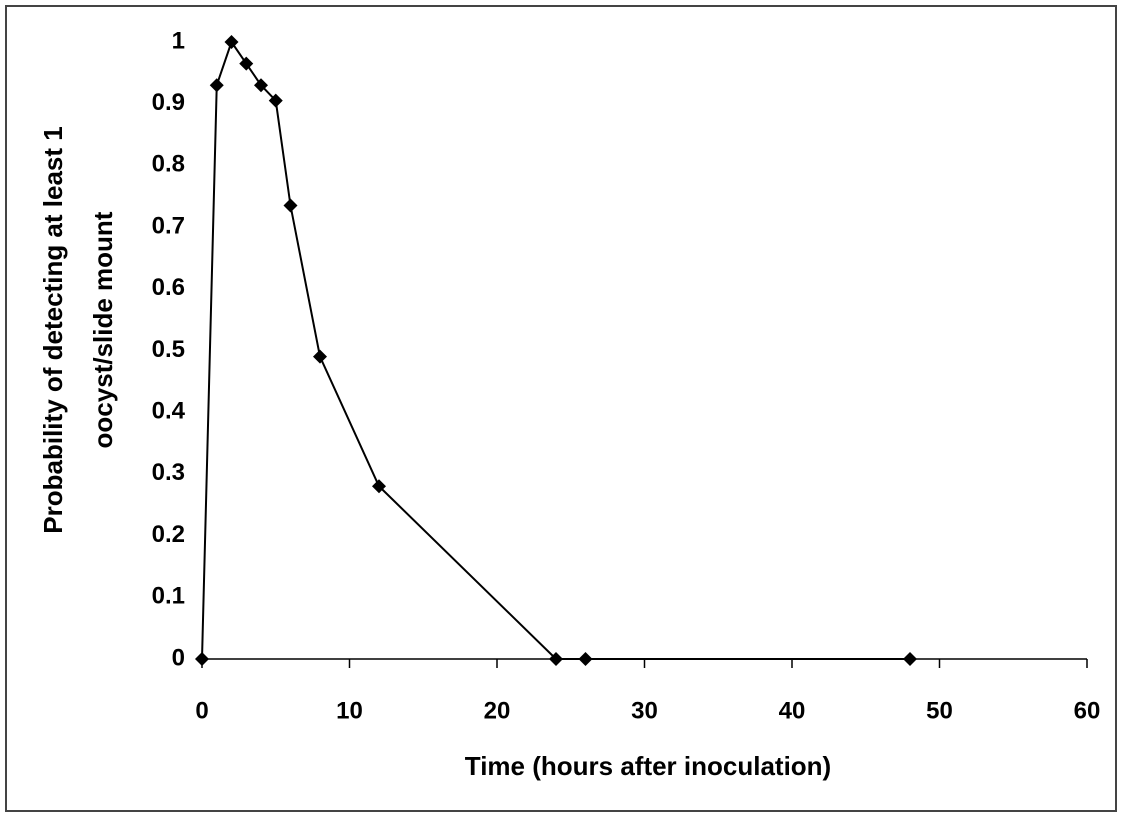  I want to click on x-tick-label: 60, so click(1087, 710).